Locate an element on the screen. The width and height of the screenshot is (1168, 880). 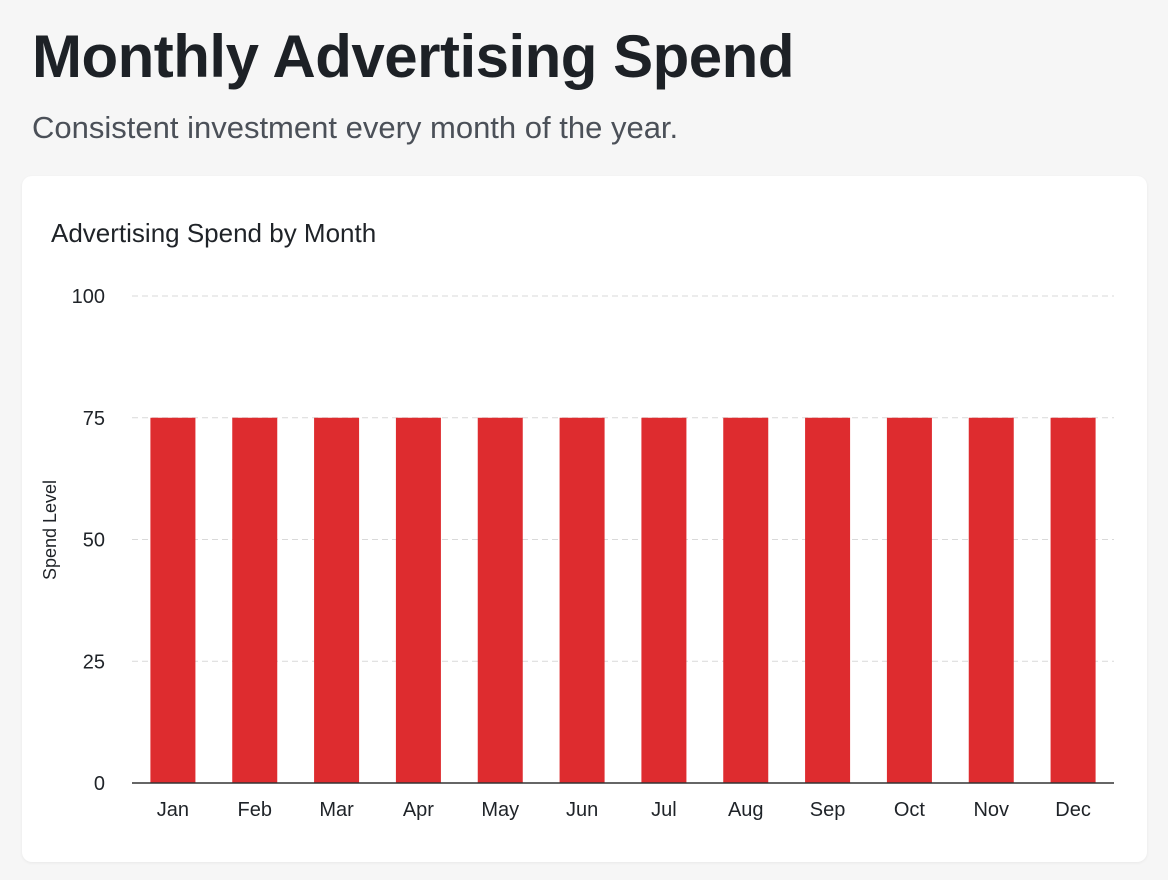
bar-may is located at coordinates (500, 600).